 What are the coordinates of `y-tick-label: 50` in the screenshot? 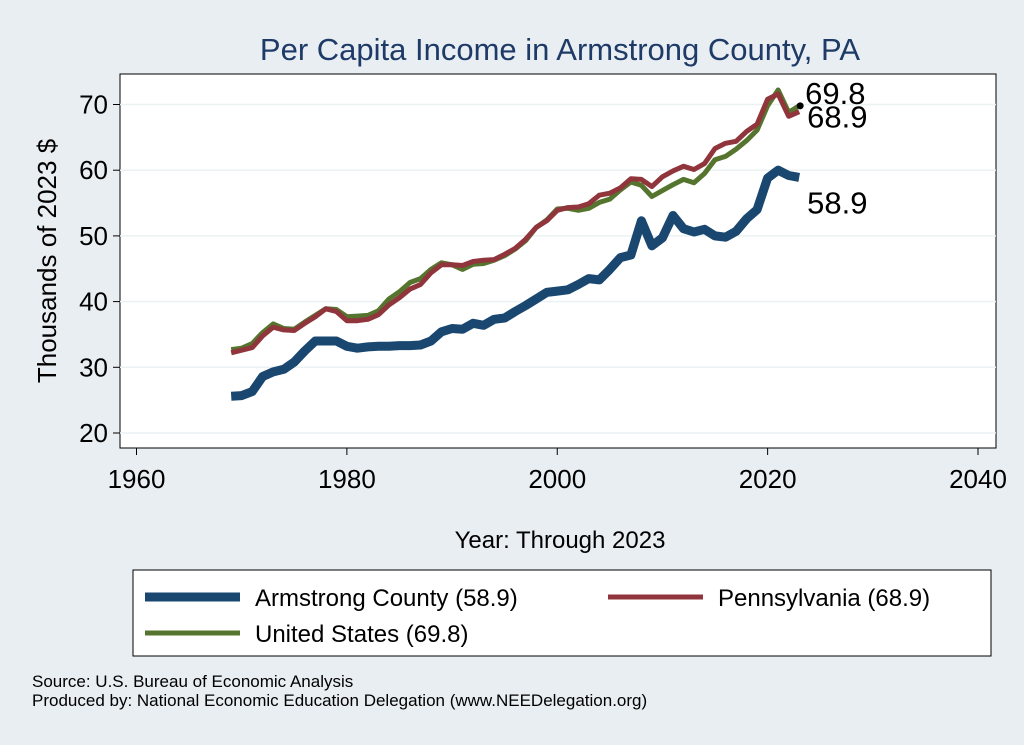 It's located at (93, 236).